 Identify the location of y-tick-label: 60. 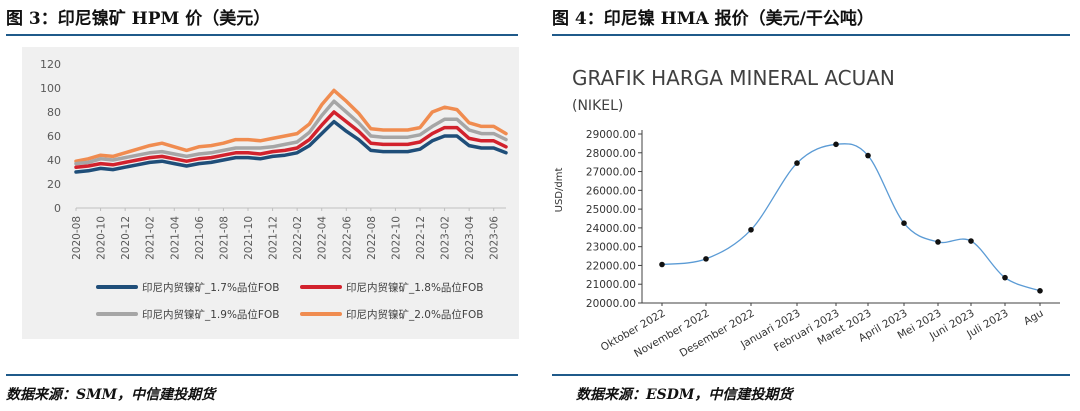
(54, 136).